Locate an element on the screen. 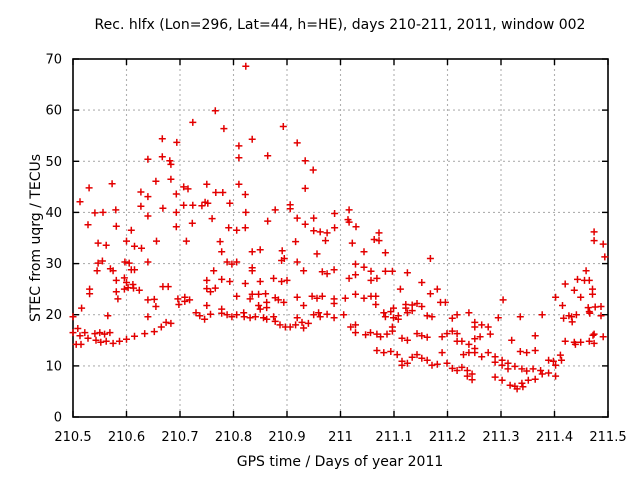  x-tick-label: 211 is located at coordinates (340, 437).